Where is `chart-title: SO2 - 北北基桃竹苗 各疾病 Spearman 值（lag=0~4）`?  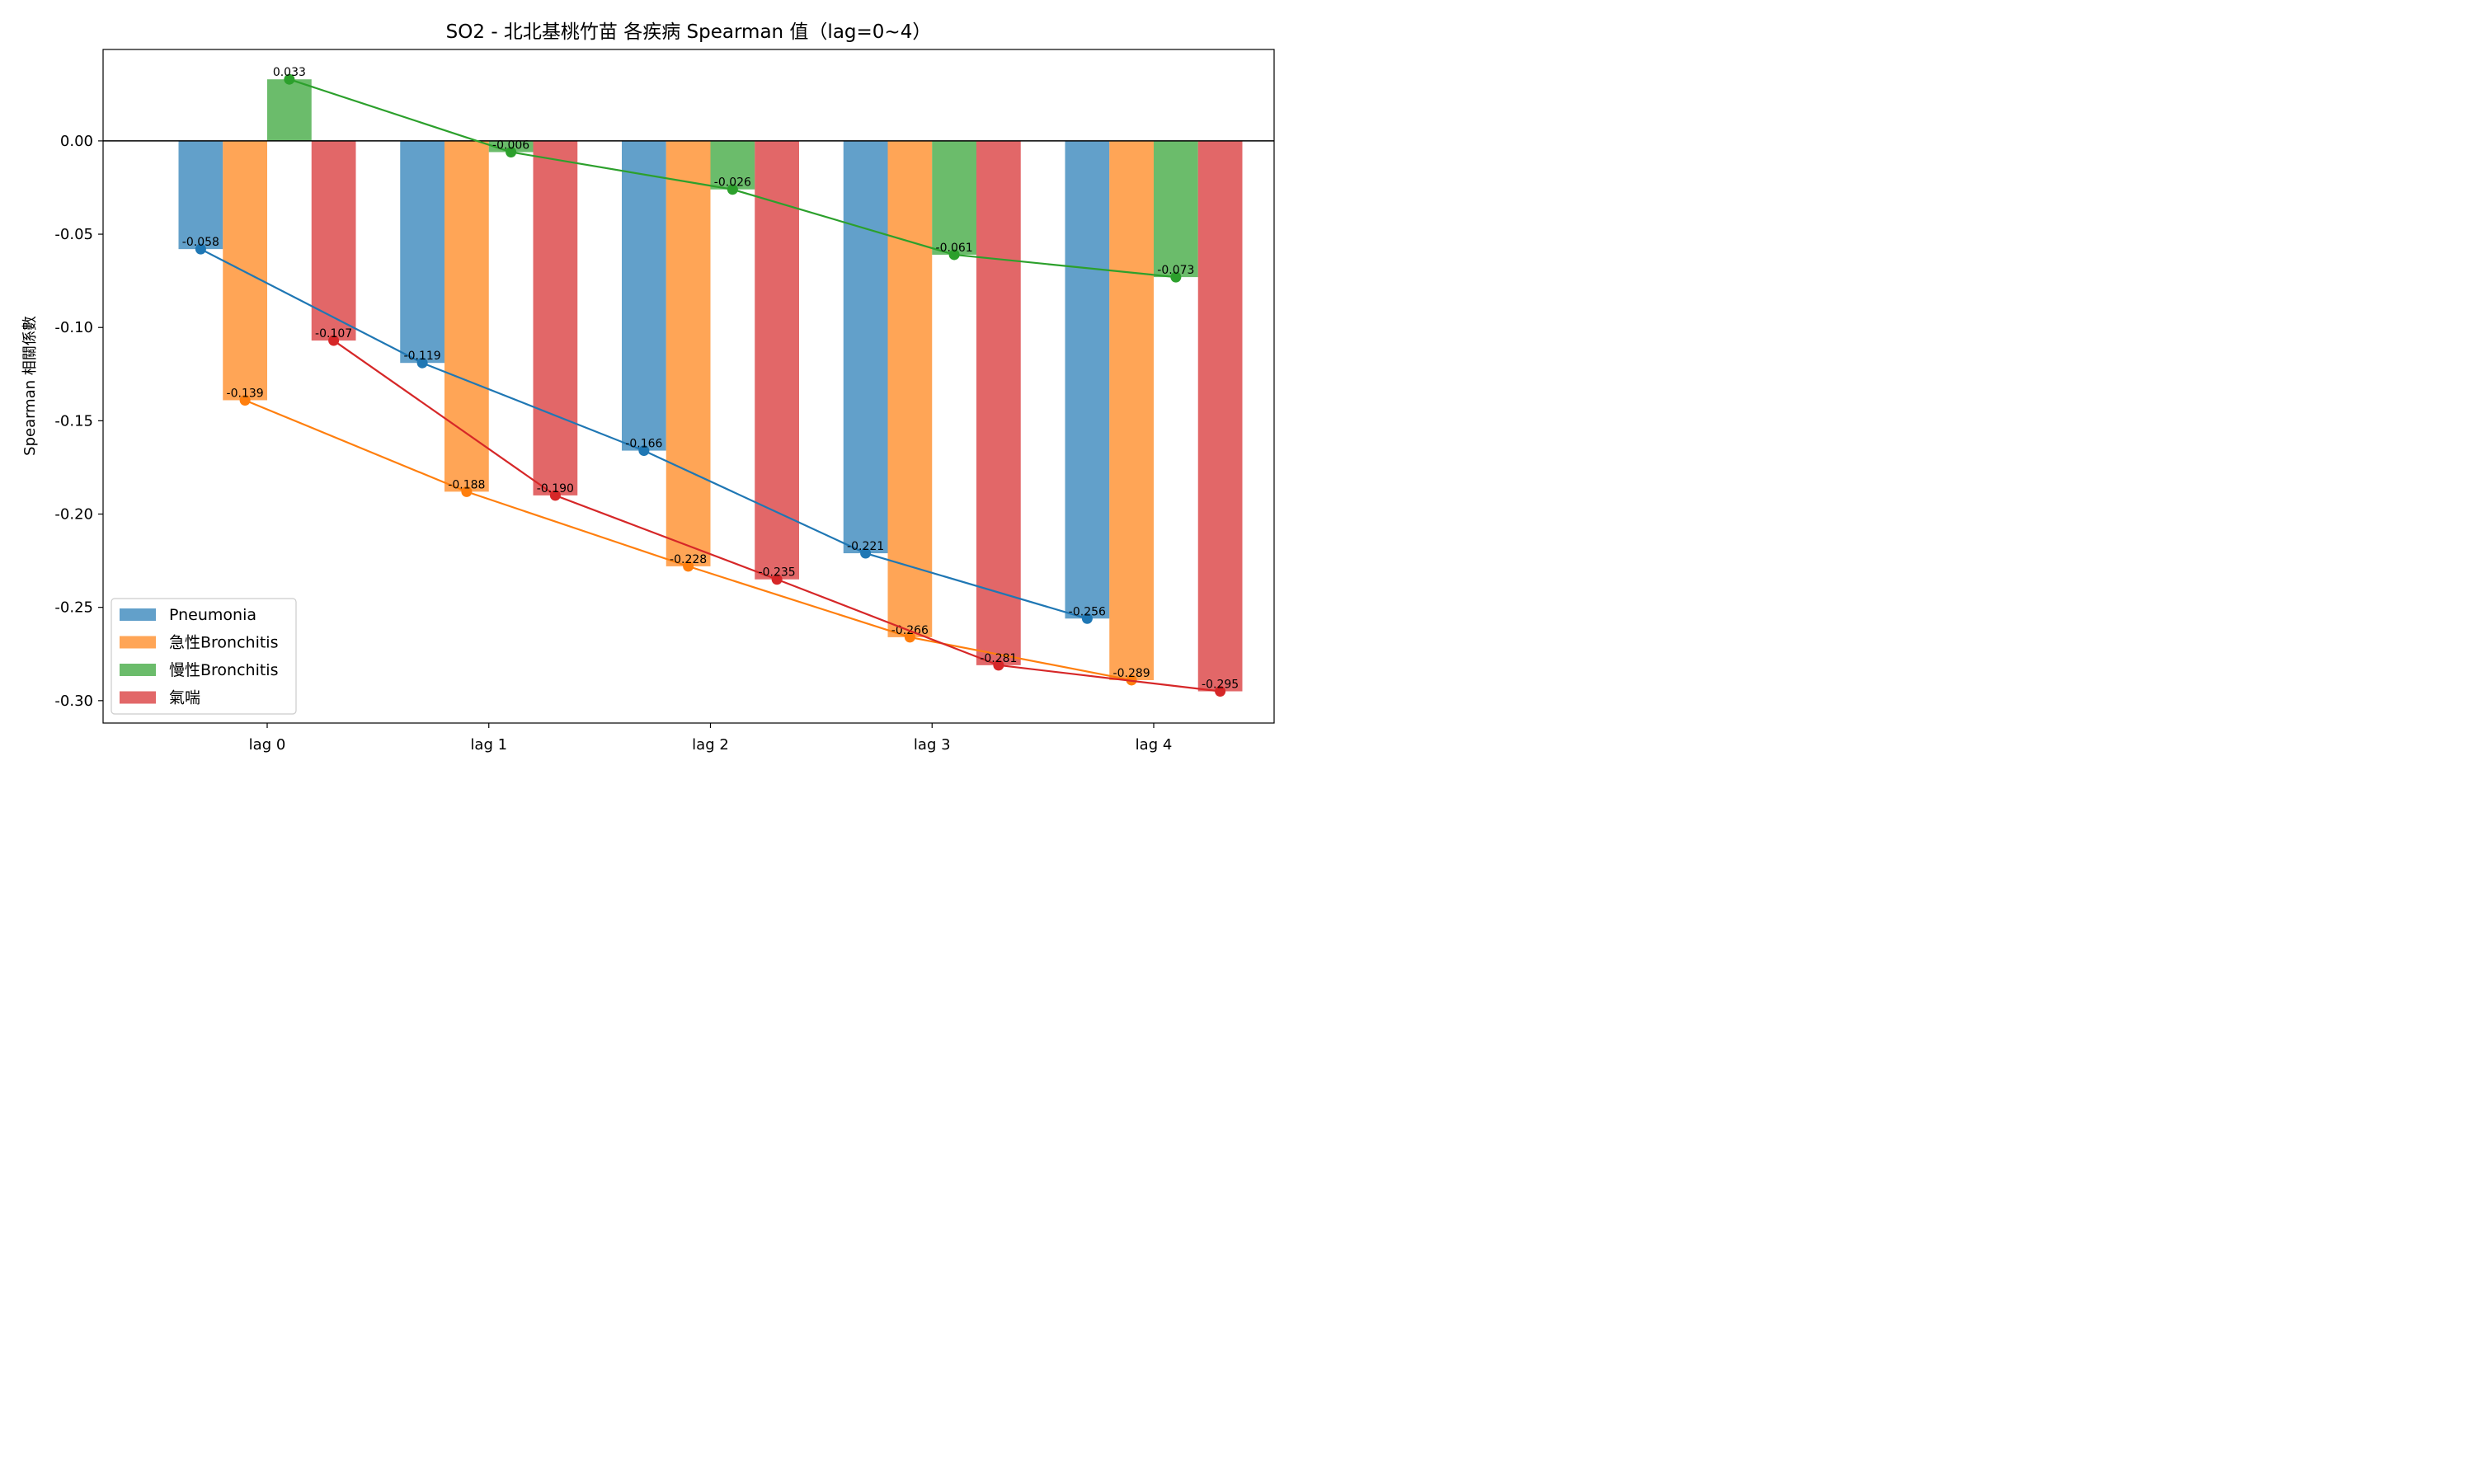 chart-title: SO2 - 北北基桃竹苗 各疾病 Spearman 值（lag=0~4） is located at coordinates (689, 32).